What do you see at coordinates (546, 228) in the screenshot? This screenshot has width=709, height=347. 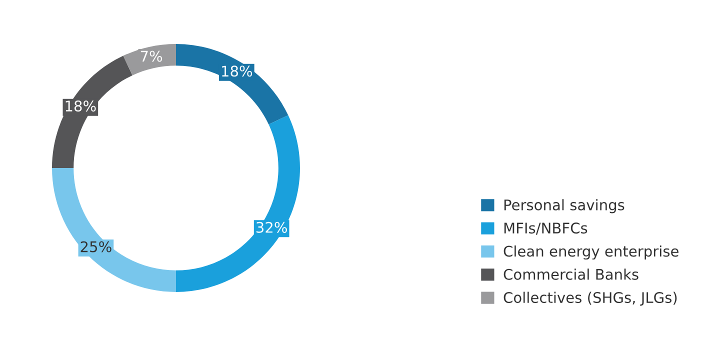 I see `legend-label: MFIs/NBFCs` at bounding box center [546, 228].